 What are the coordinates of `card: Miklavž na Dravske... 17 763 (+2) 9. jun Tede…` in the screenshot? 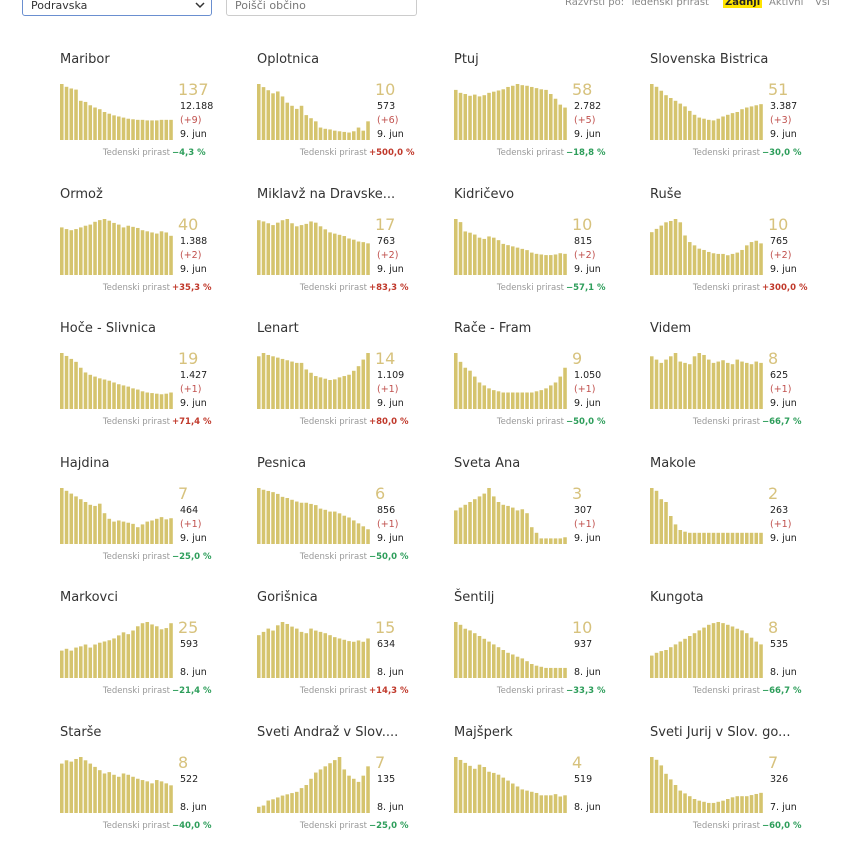 It's located at (352, 247).